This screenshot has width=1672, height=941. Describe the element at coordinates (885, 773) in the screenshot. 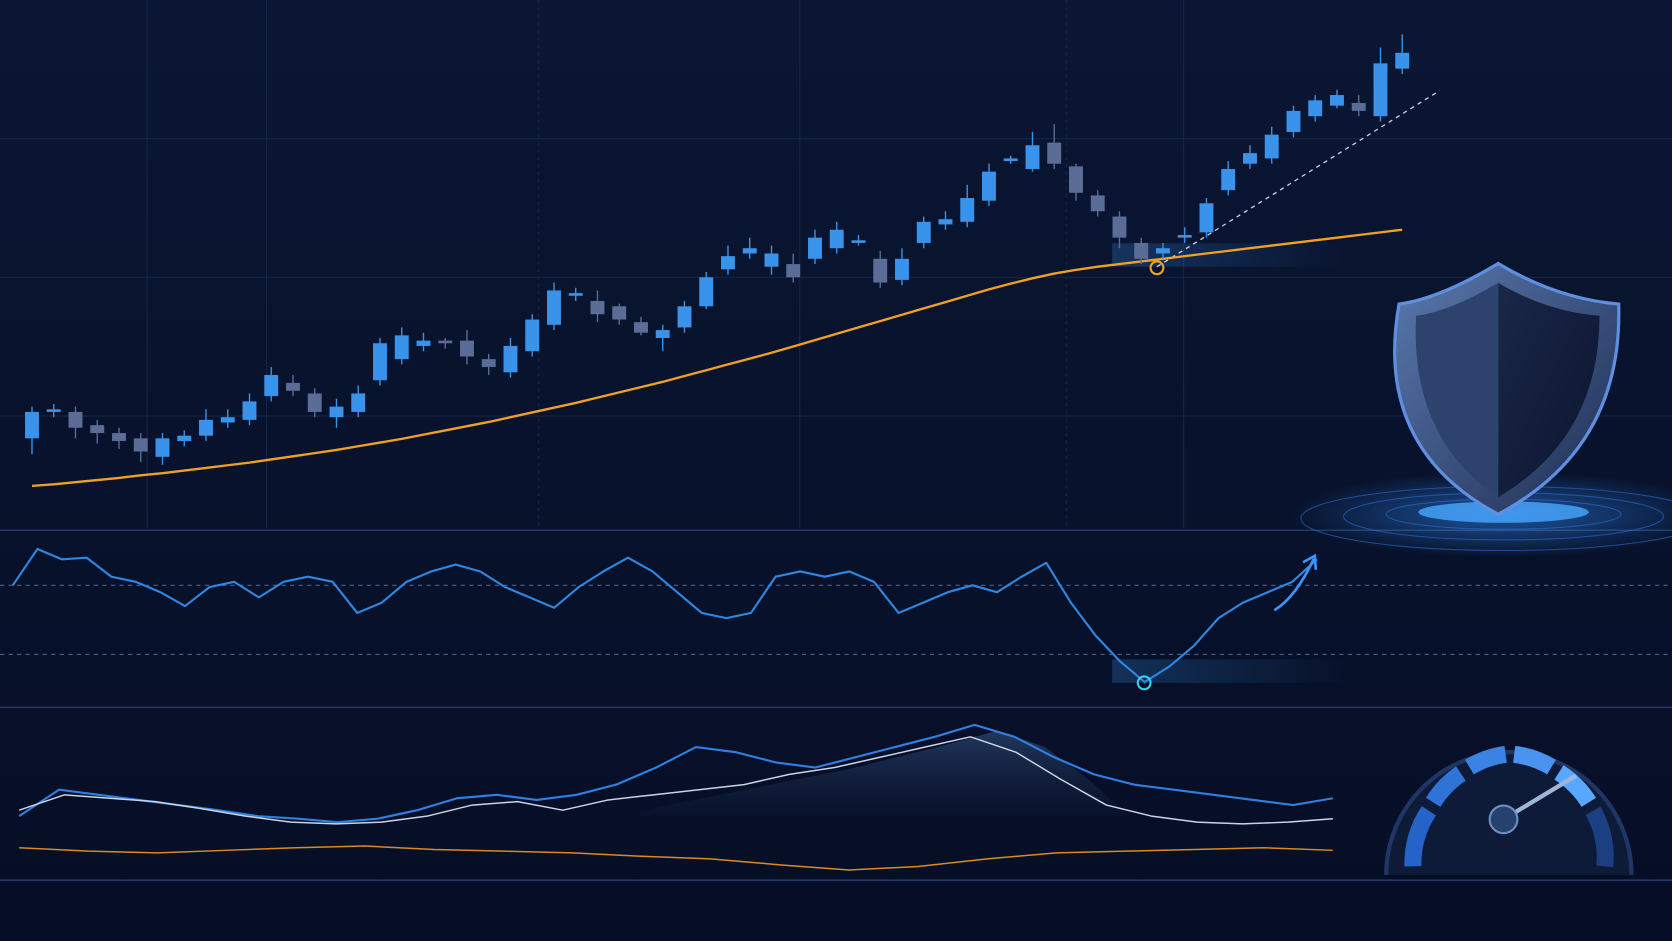

I see `area-shading` at that location.